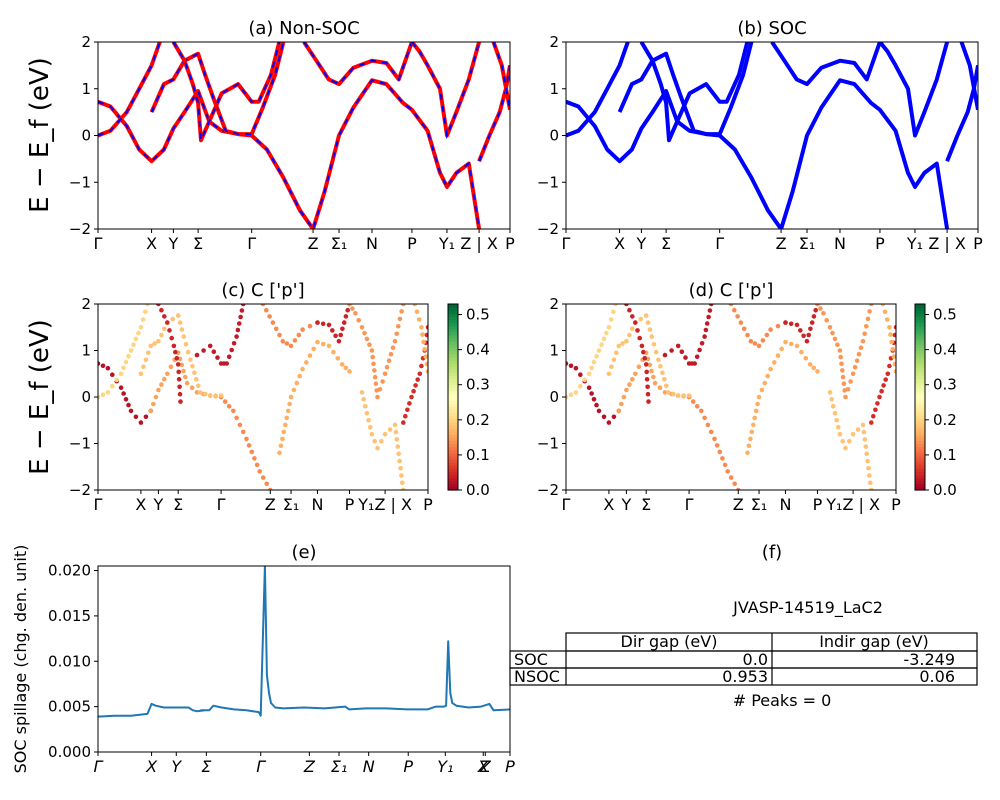  I want to click on peaks-count: # Peaks = 0, so click(782, 700).